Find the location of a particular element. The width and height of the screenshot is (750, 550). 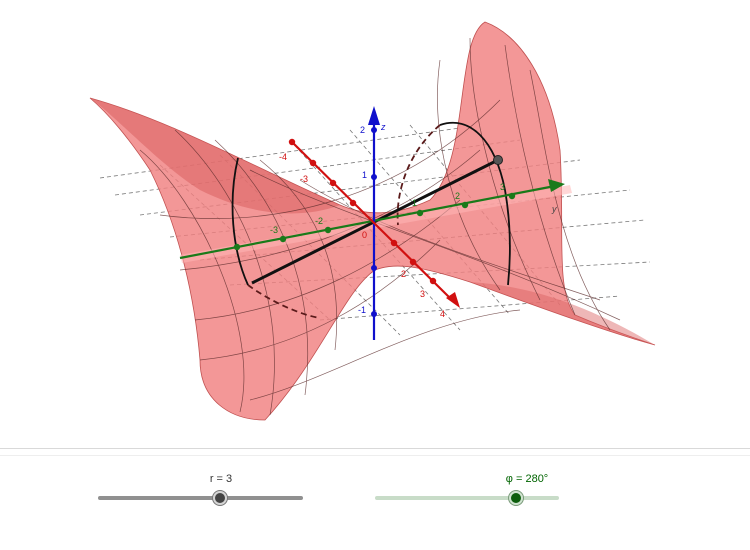

slider-phi-track is located at coordinates (467, 498).